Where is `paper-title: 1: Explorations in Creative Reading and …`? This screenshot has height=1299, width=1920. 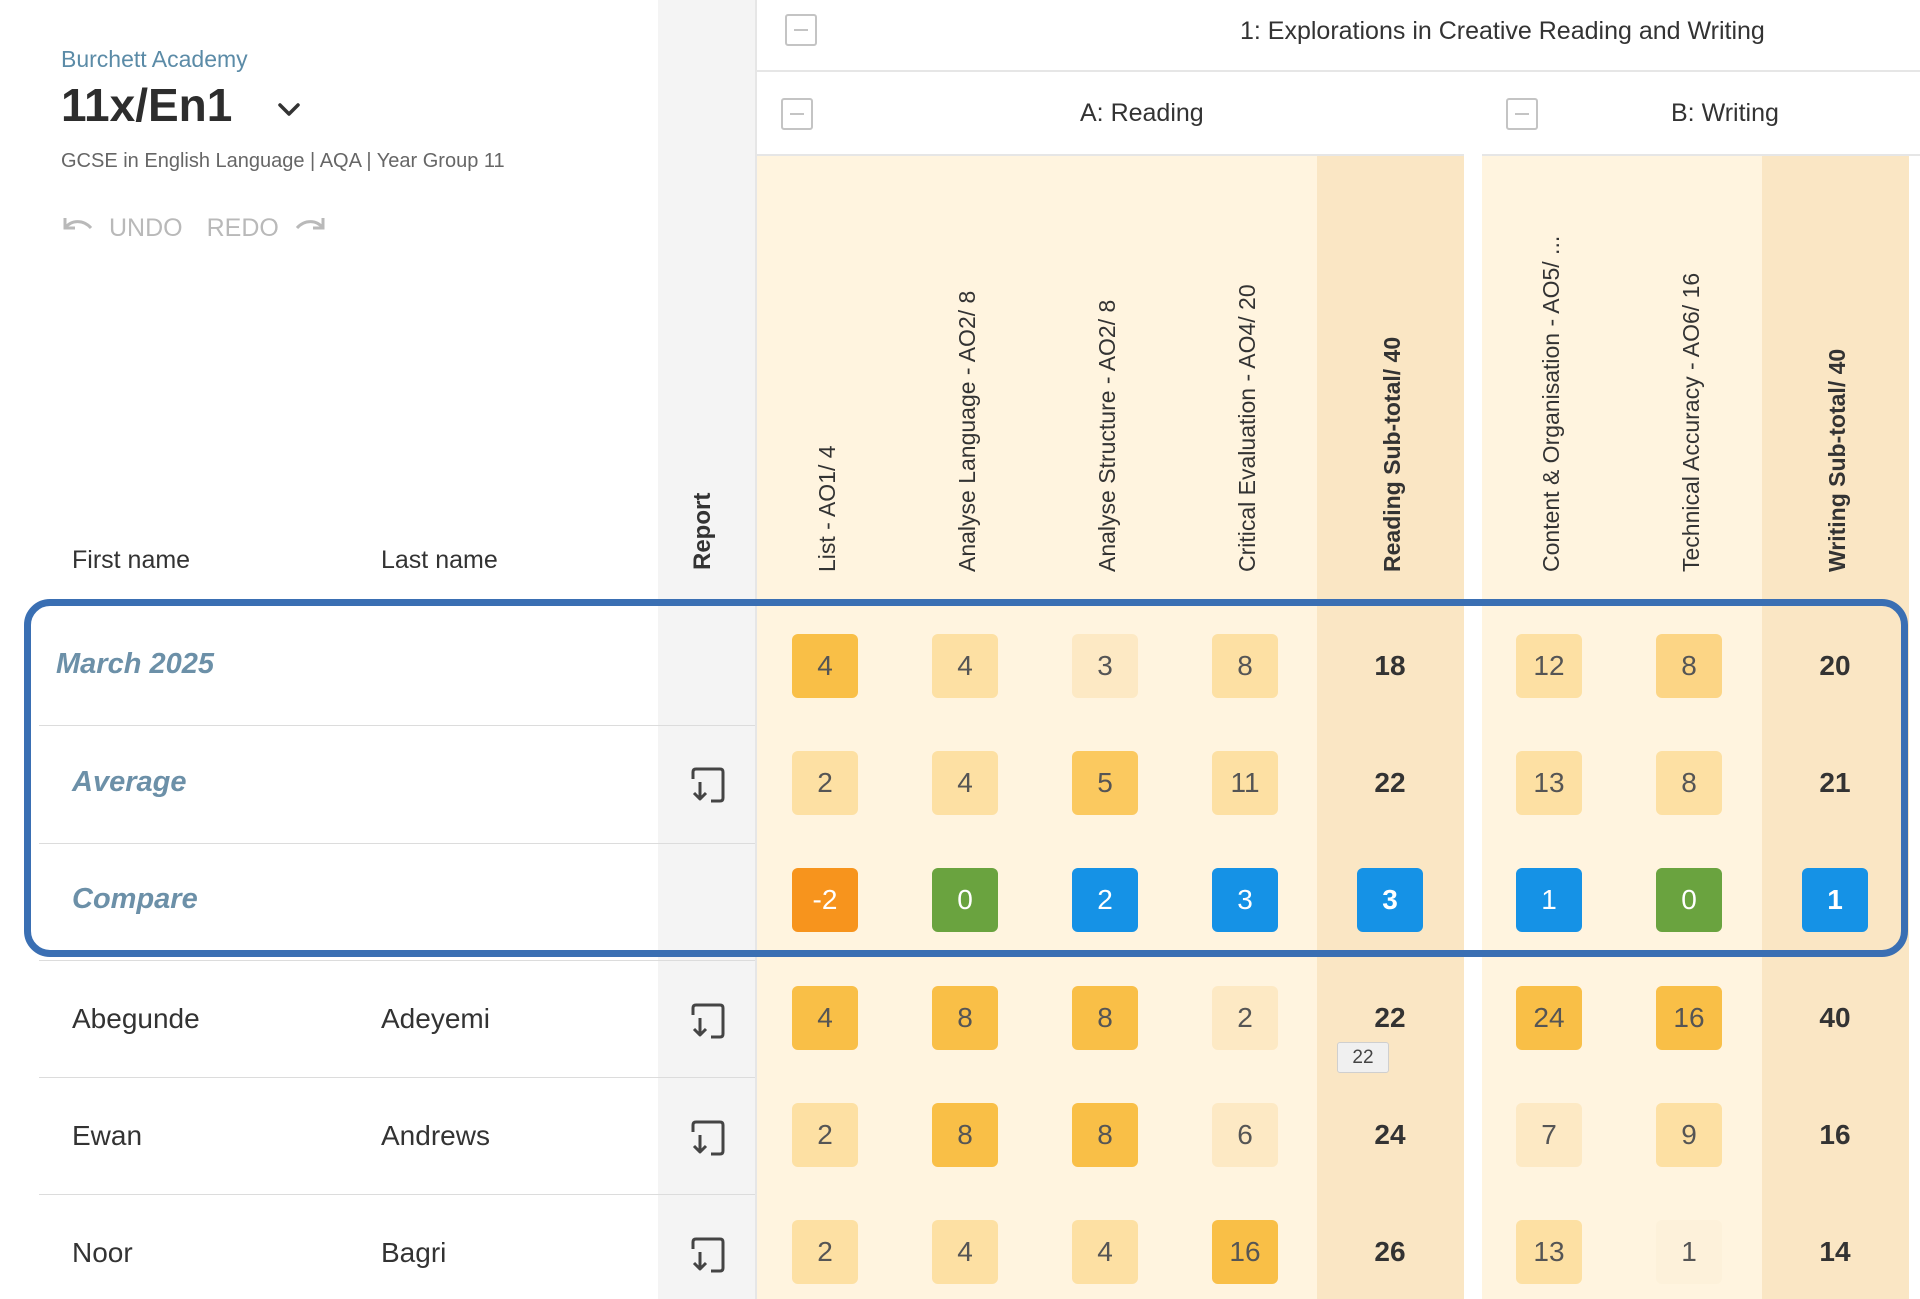
paper-title: 1: Explorations in Creative Reading and … is located at coordinates (1502, 31).